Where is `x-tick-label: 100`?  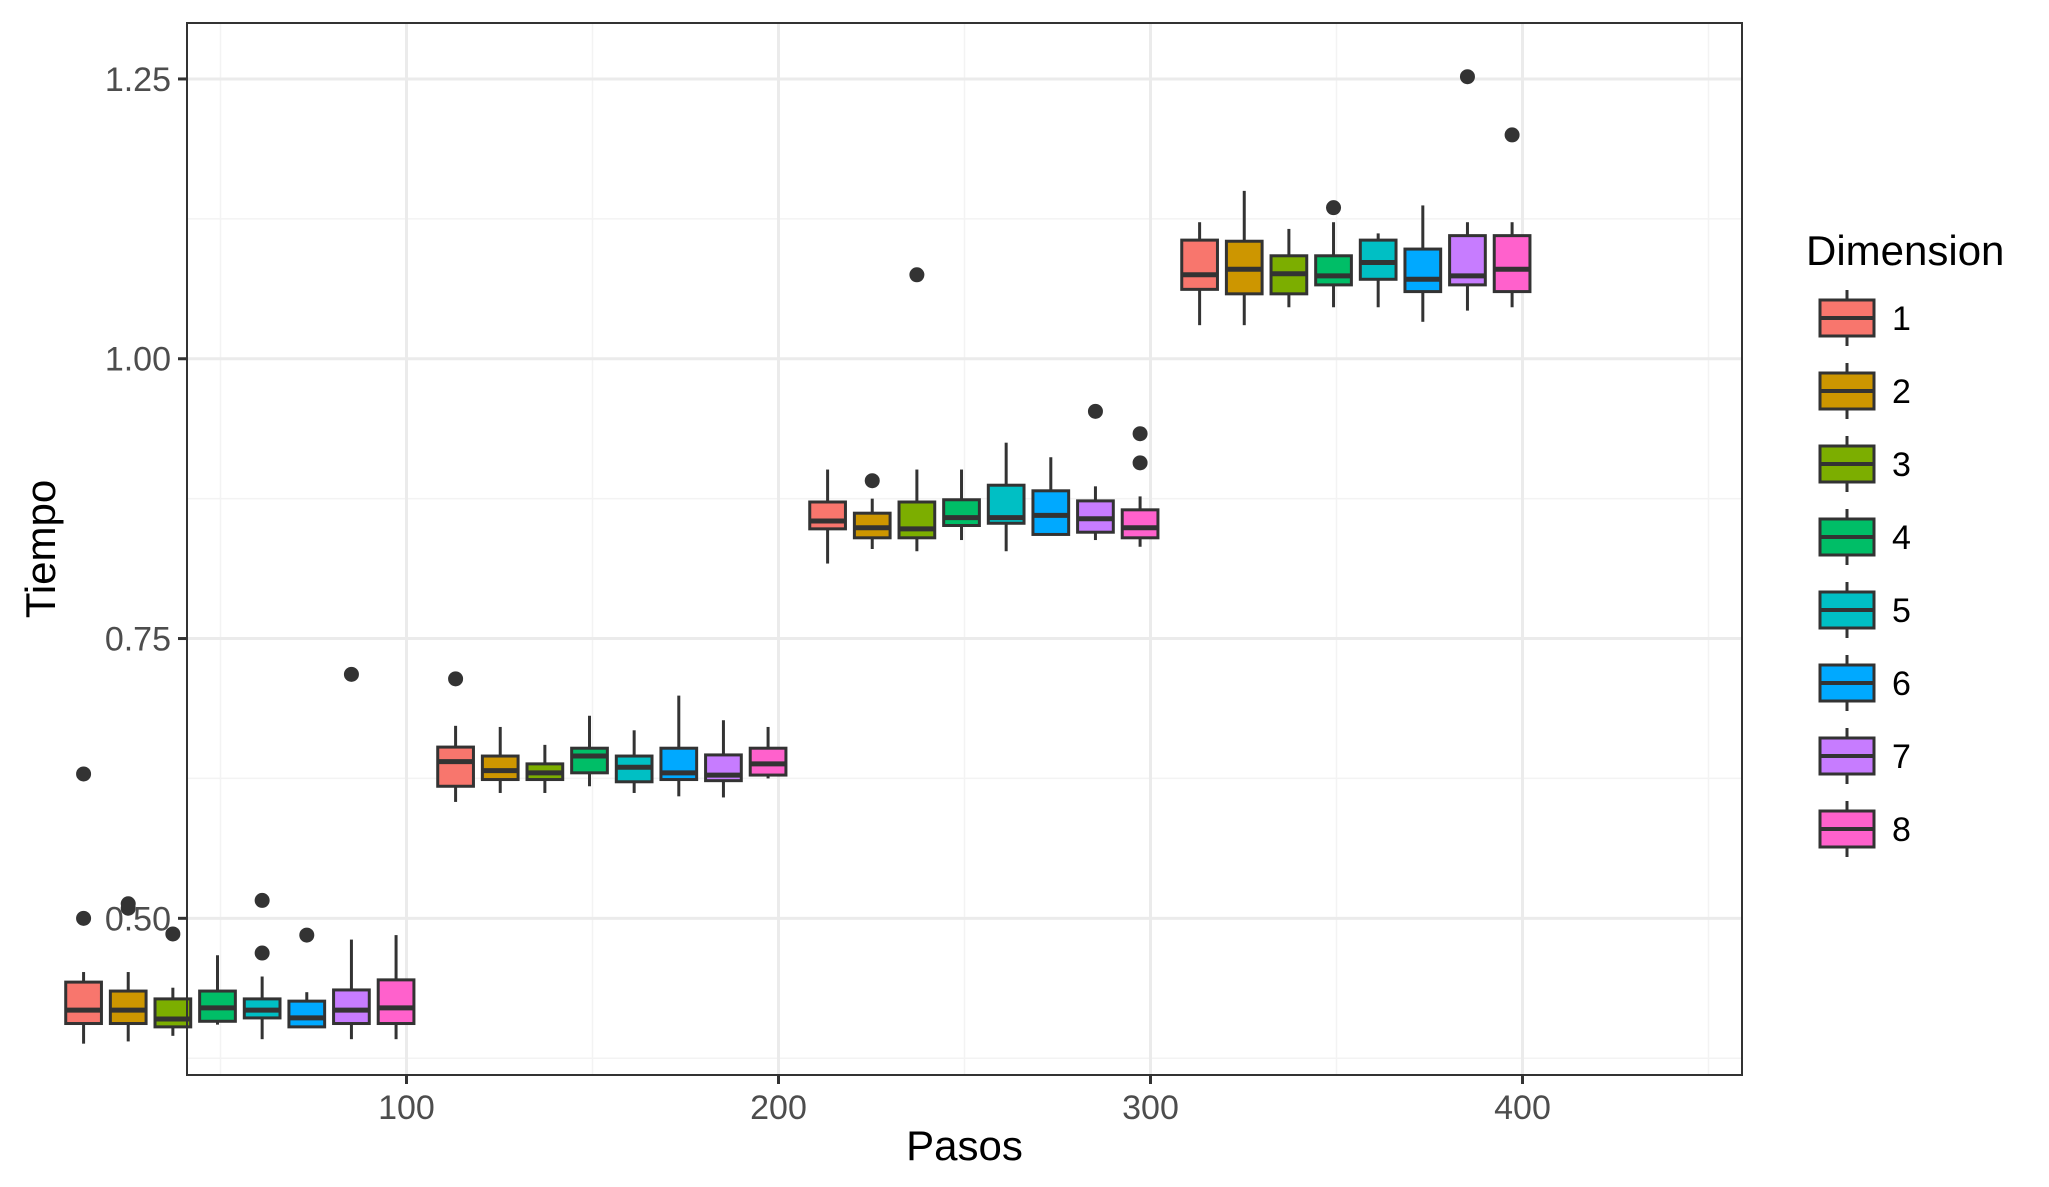
x-tick-label: 100 is located at coordinates (406, 1108).